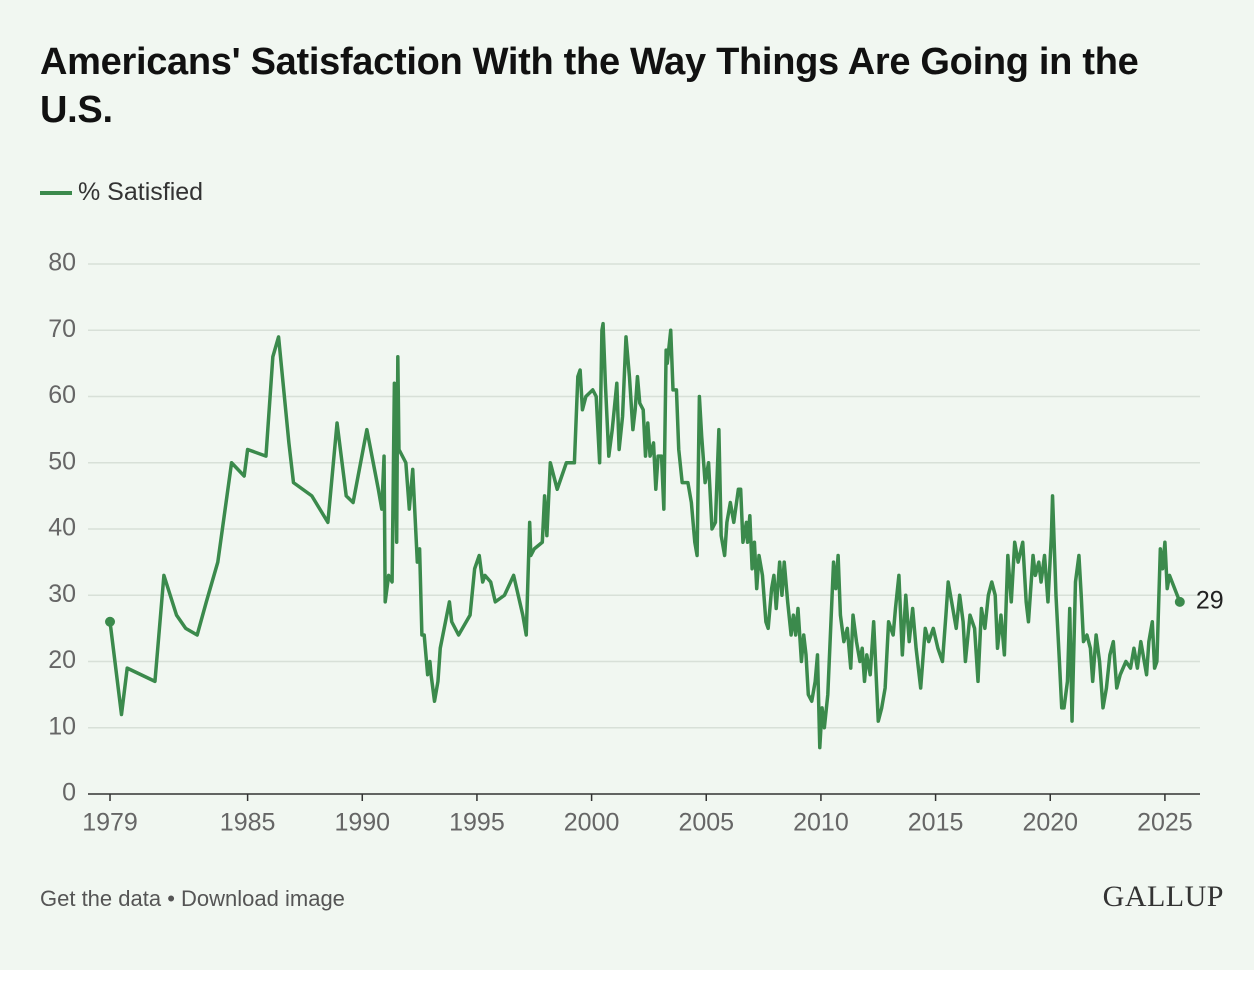  What do you see at coordinates (1210, 600) in the screenshot?
I see `value-label: 29` at bounding box center [1210, 600].